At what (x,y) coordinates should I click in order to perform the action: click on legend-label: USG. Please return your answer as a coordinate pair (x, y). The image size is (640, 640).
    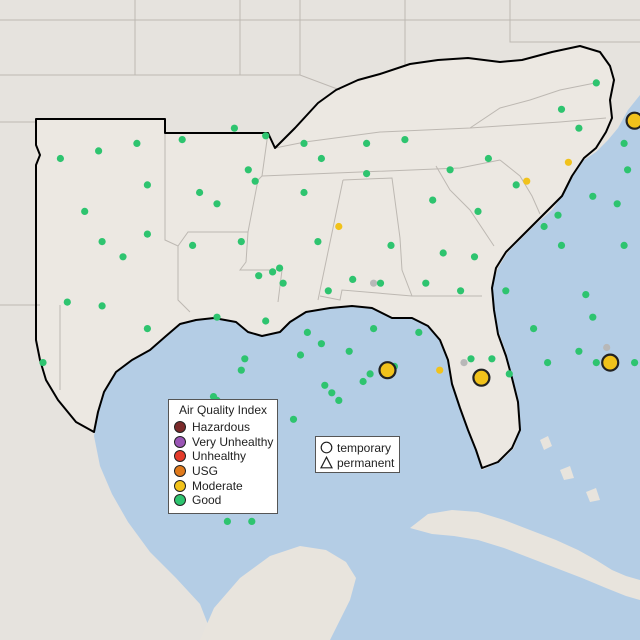
    Looking at the image, I should click on (205, 471).